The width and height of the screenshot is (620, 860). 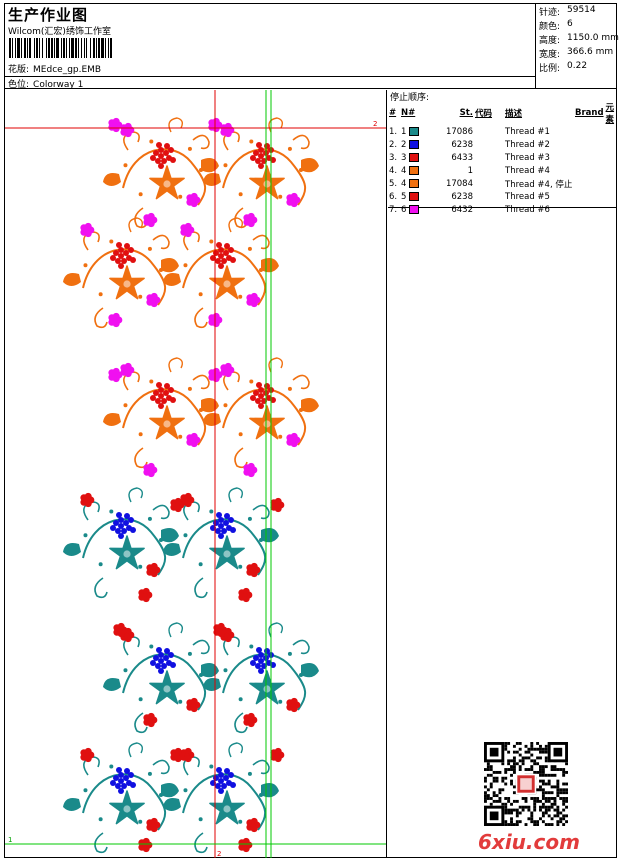 I want to click on thread-index: 2., so click(x=393, y=144).